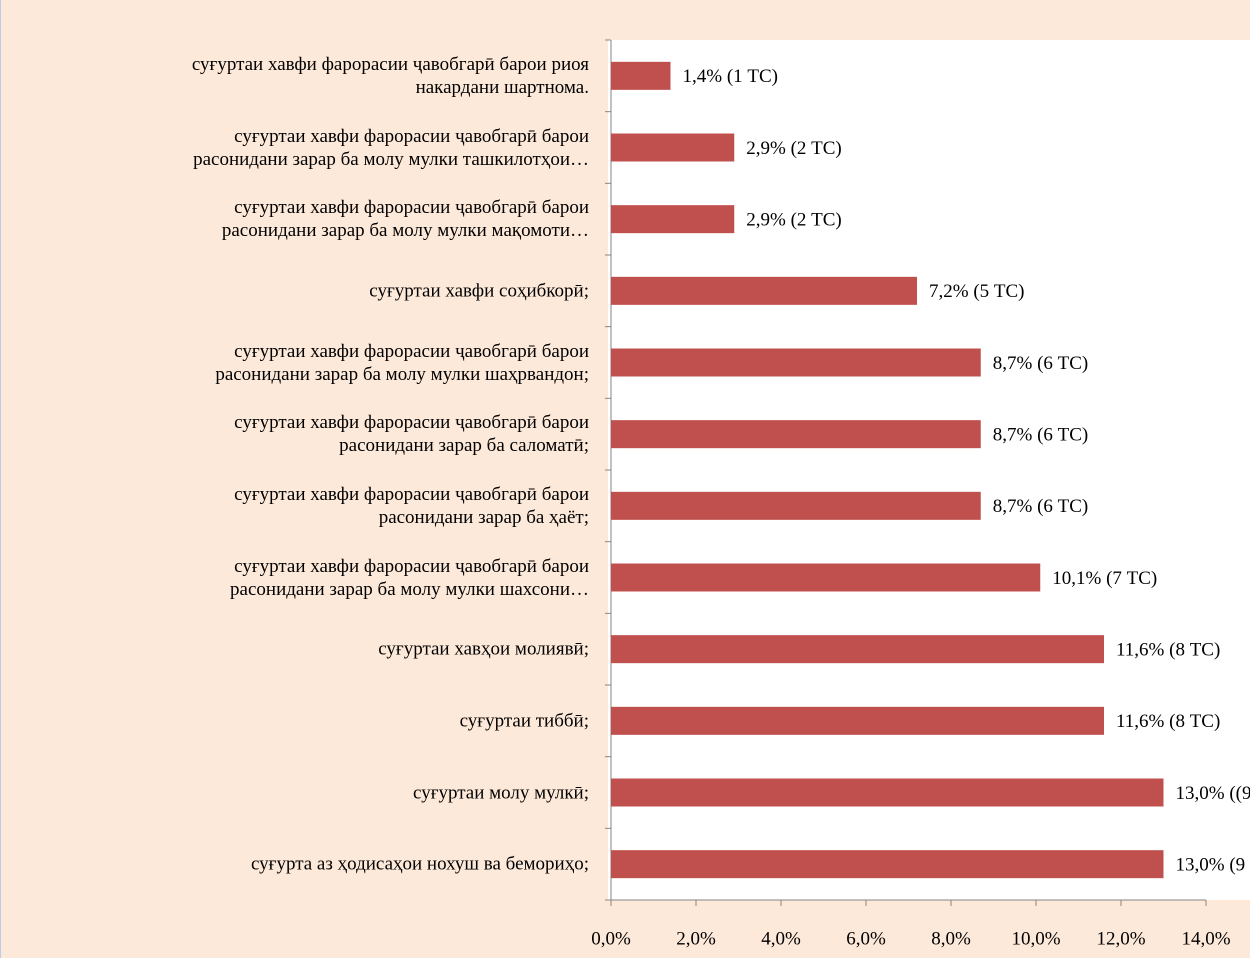 Image resolution: width=1250 pixels, height=958 pixels. What do you see at coordinates (1104, 578) in the screenshot?
I see `data-label: 10,1% (7 ТС)` at bounding box center [1104, 578].